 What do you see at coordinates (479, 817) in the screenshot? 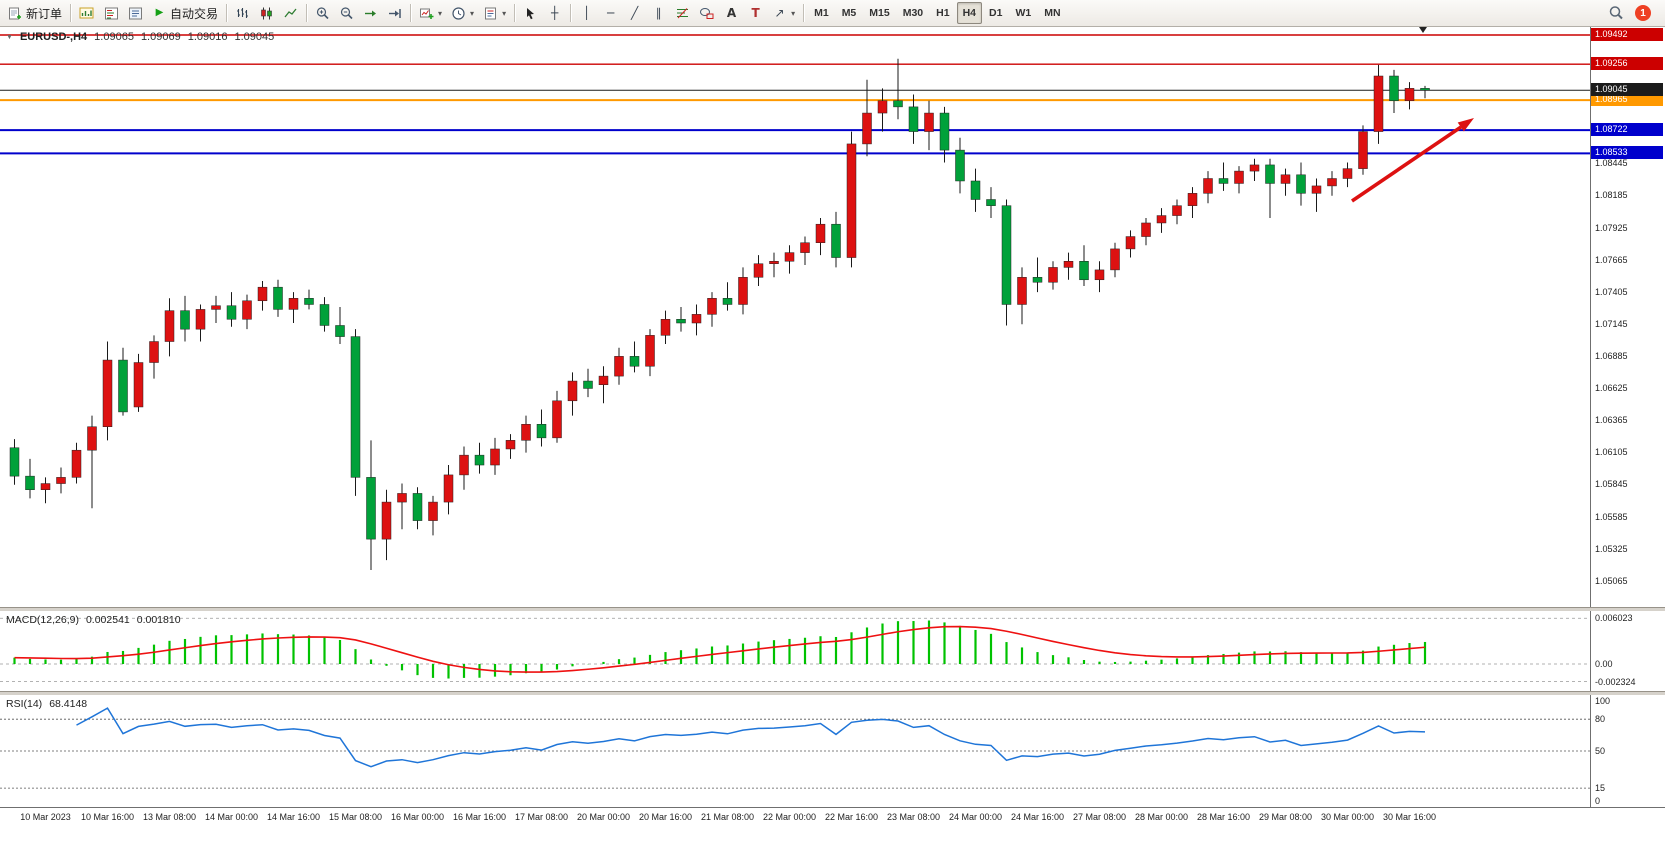
I see `time-label: 16 Mar 16:00` at bounding box center [479, 817].